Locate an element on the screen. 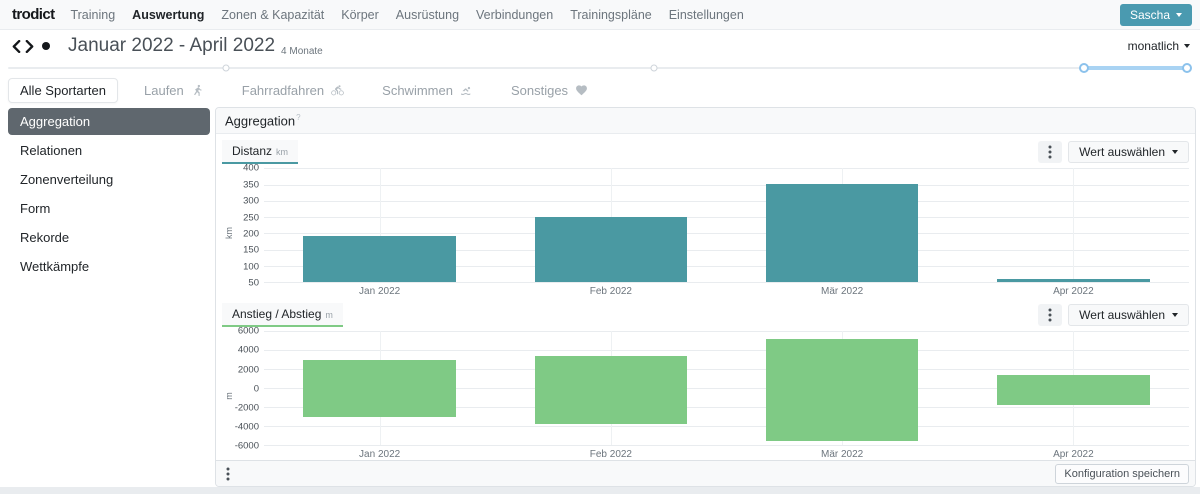  chart-actions: Wert auswählen is located at coordinates (1113, 152).